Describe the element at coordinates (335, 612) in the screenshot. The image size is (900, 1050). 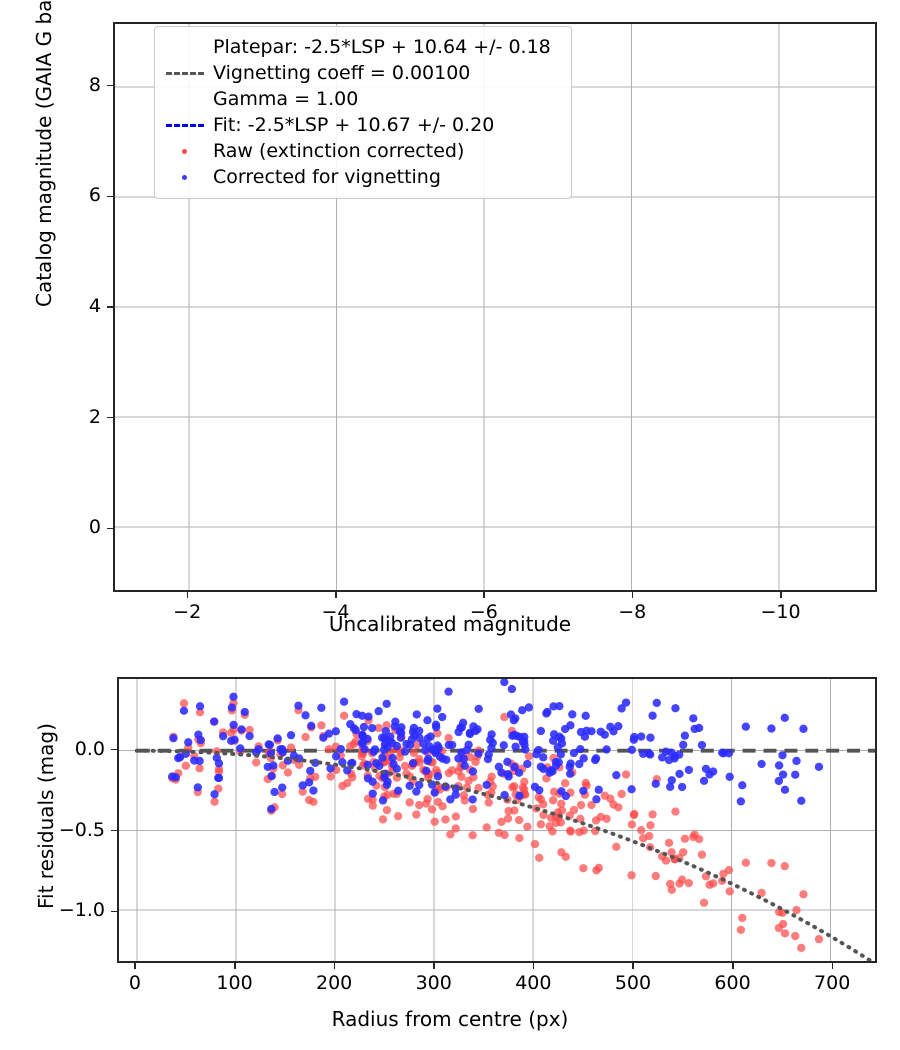
I see `x-tick-label: −4` at that location.